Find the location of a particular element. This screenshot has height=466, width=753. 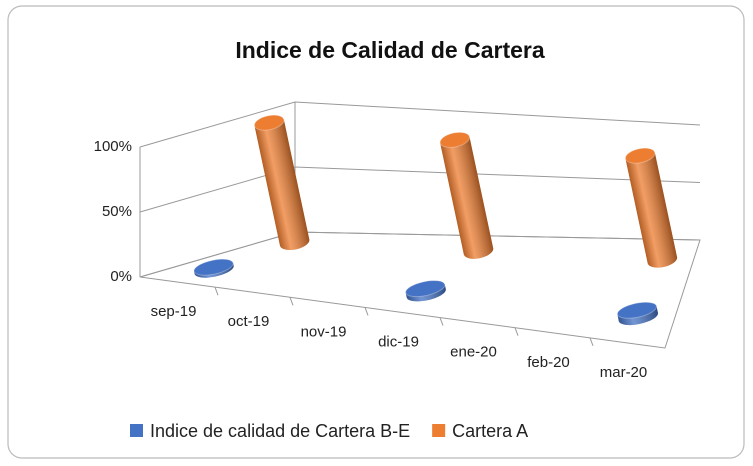

x-tick-label: nov-19 is located at coordinates (324, 331).